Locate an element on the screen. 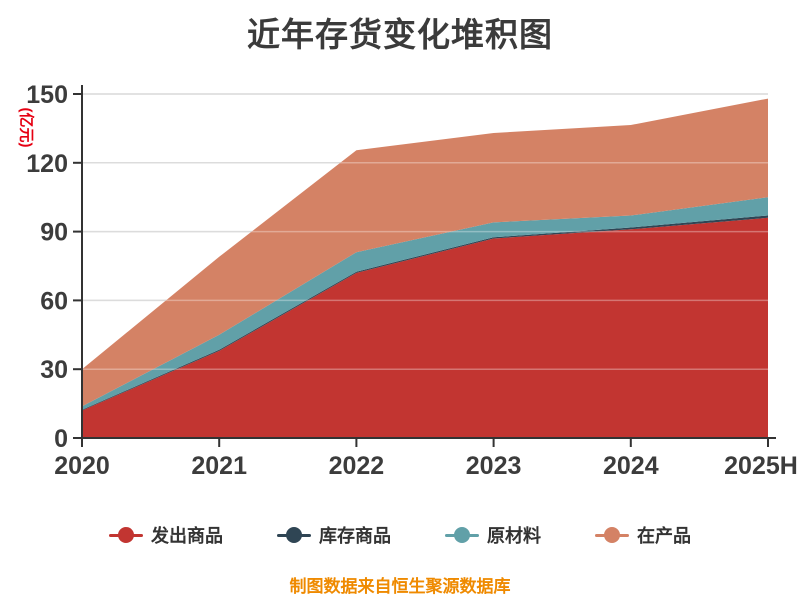 This screenshot has height=600, width=800. x-tick-label: 2020 is located at coordinates (82, 466).